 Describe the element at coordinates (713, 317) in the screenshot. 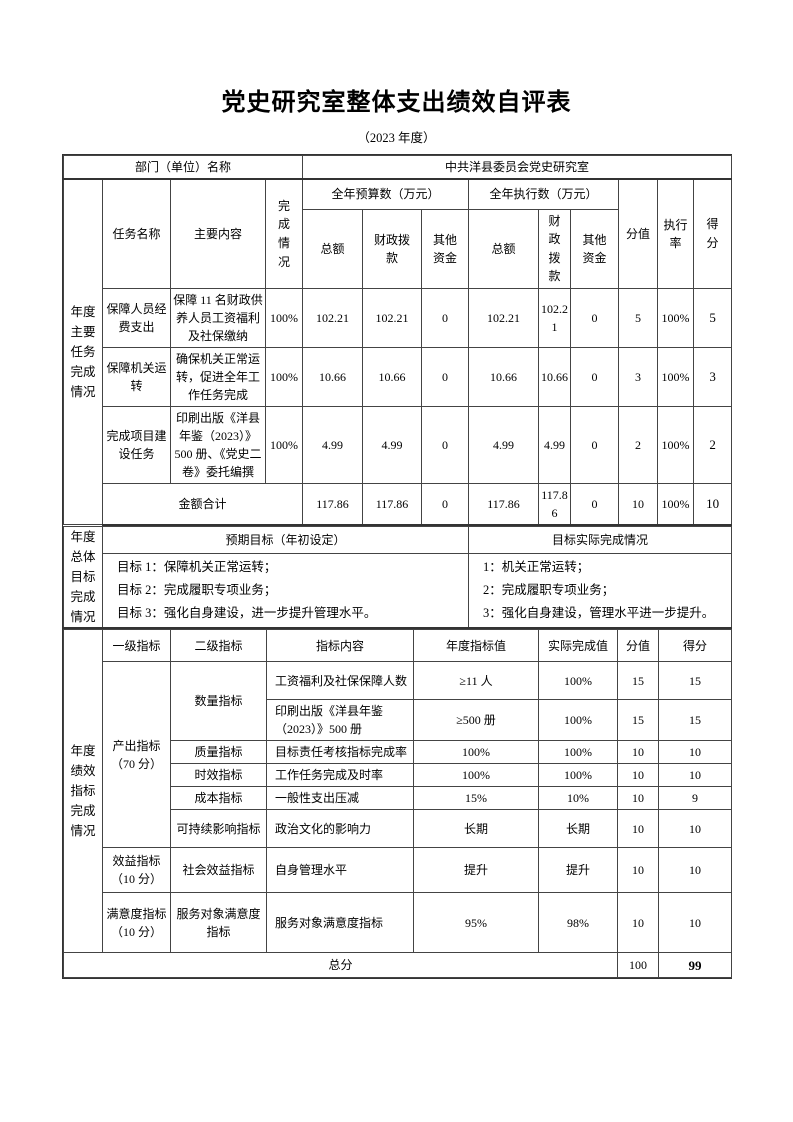

I see `cell-score: 5` at that location.